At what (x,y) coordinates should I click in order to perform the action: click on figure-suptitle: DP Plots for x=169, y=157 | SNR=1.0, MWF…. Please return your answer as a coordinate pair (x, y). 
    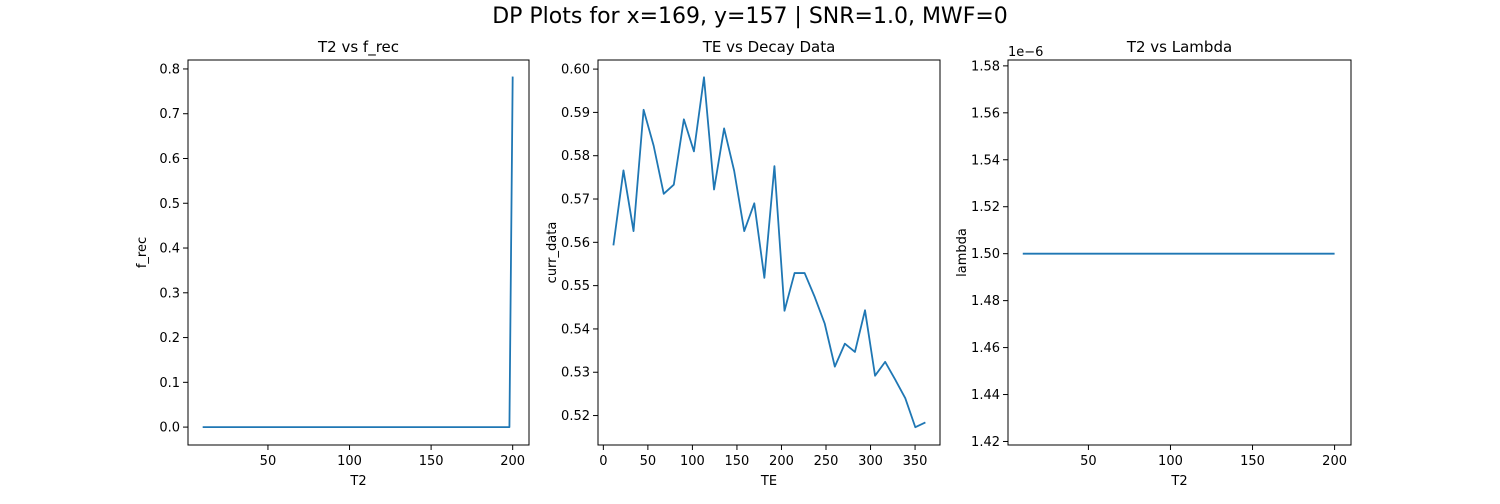
    Looking at the image, I should click on (750, 16).